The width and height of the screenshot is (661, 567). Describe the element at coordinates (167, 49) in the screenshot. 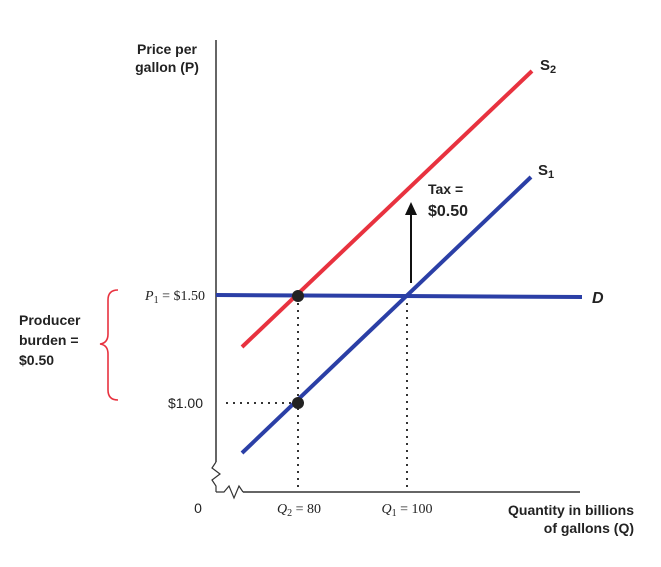

I see `y-axis-label-line1: Price per` at that location.